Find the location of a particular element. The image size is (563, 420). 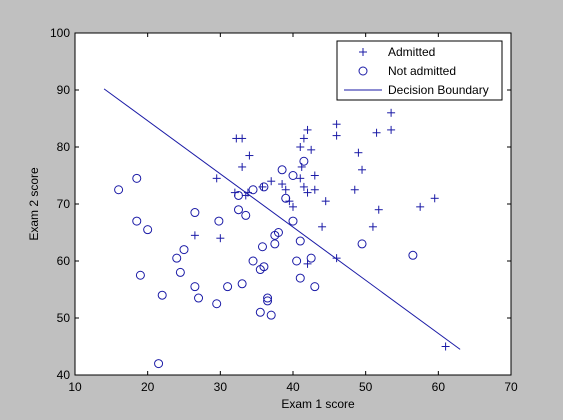

x-tick-label: 10 is located at coordinates (75, 387).